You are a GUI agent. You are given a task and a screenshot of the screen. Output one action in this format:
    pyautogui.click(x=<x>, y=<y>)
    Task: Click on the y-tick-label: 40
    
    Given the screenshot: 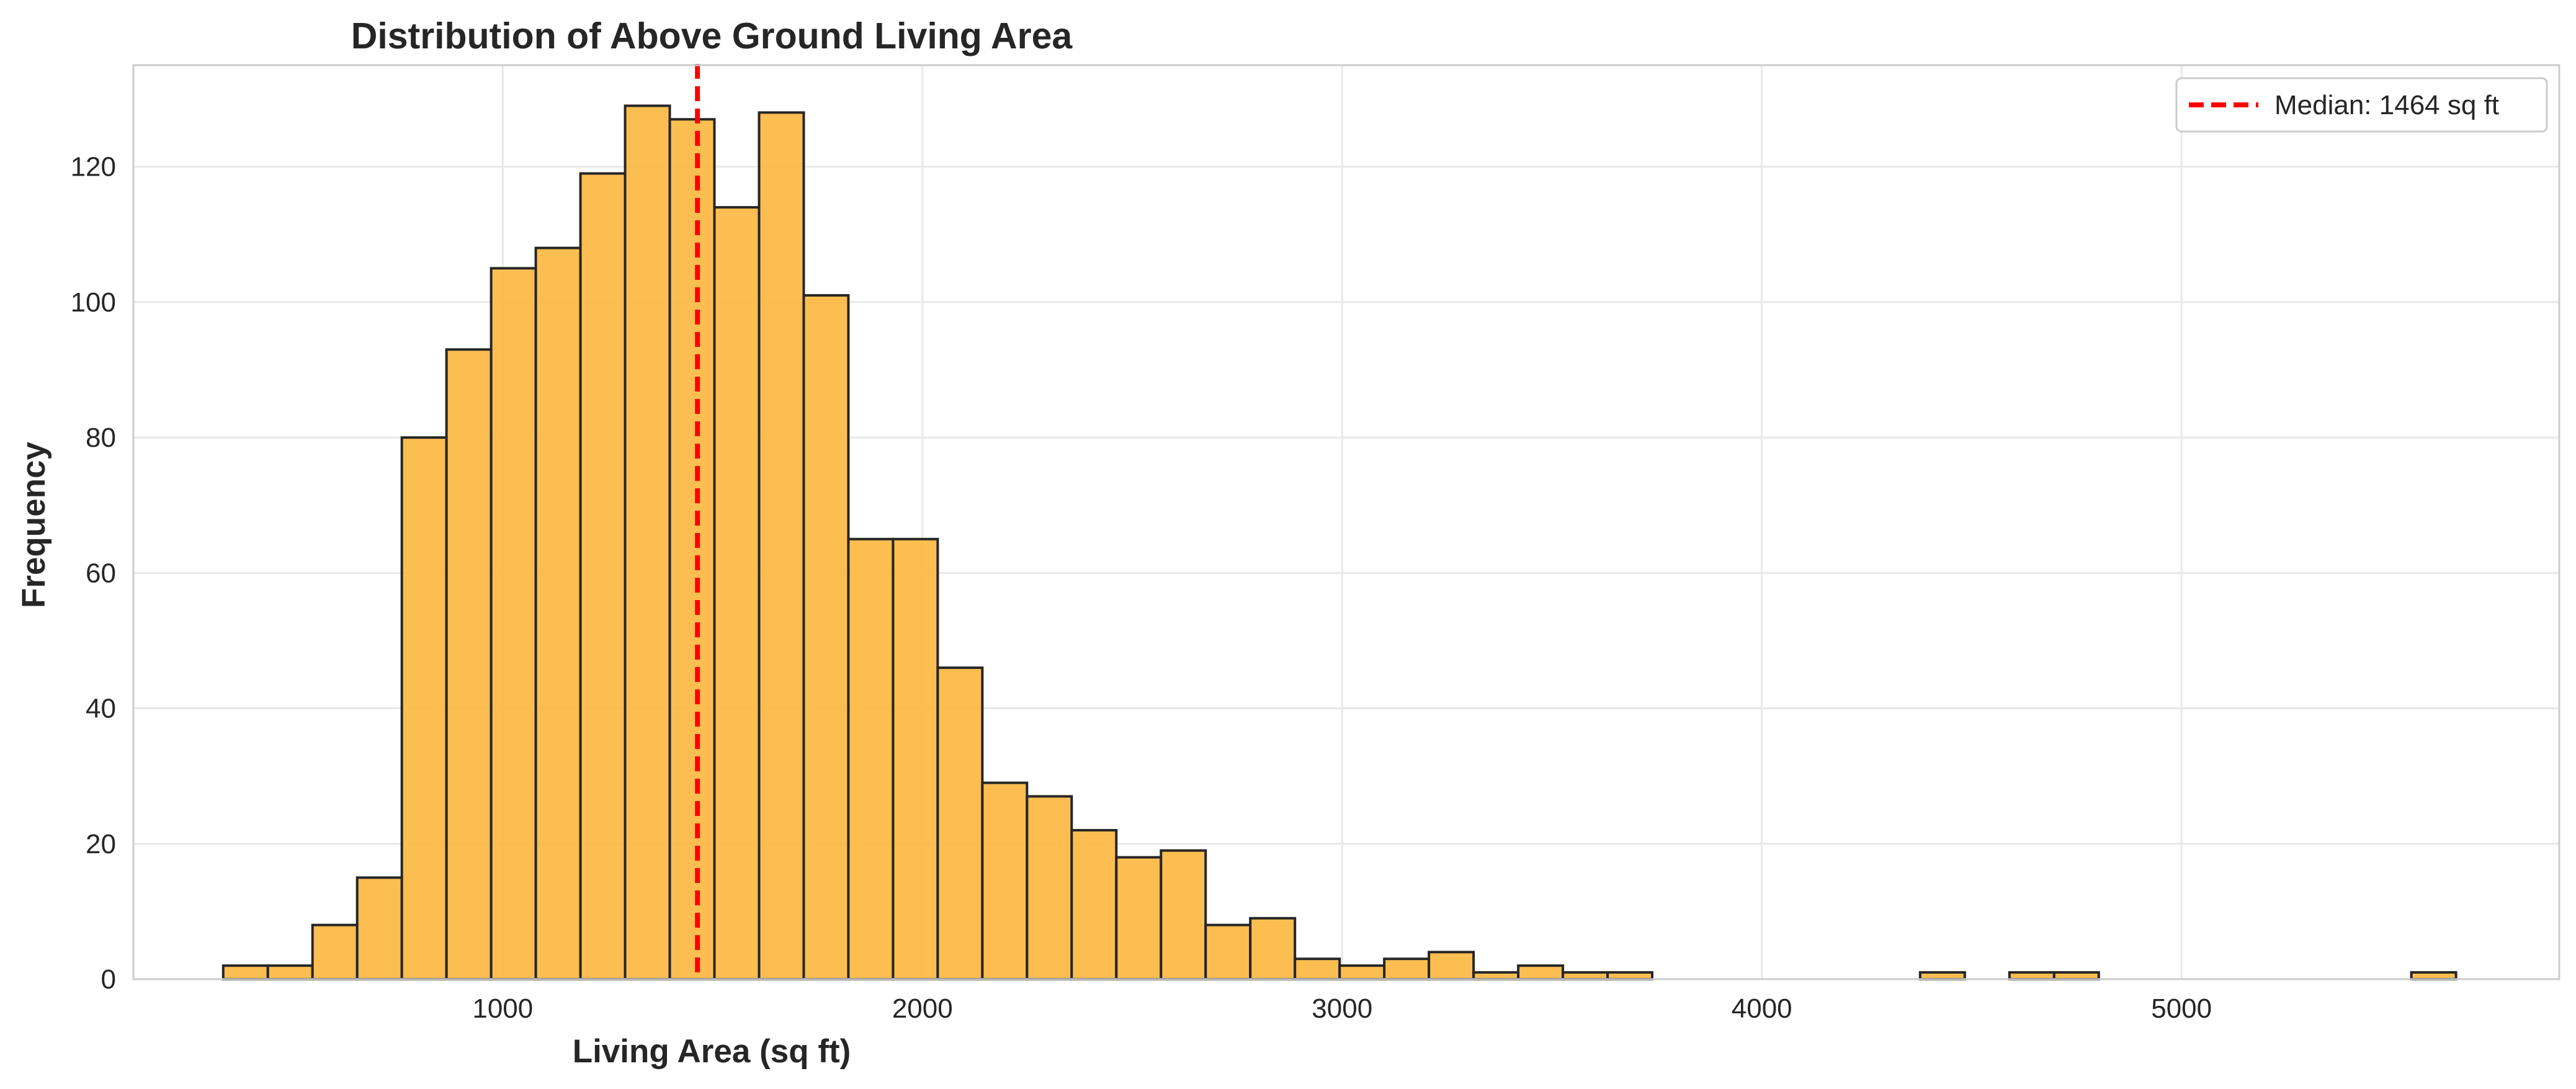 What is the action you would take?
    pyautogui.click(x=101, y=709)
    